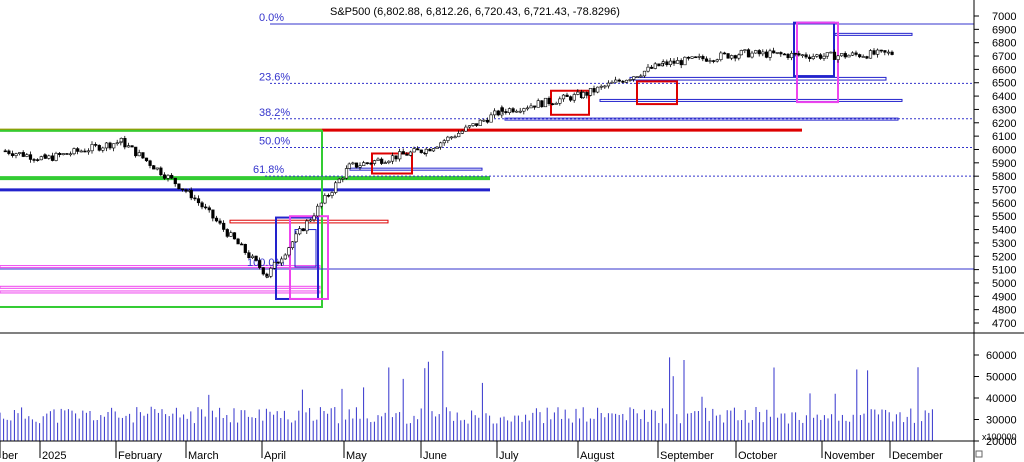 The height and width of the screenshot is (462, 1024). Describe the element at coordinates (1004, 311) in the screenshot. I see `price-tick-label: 4800` at that location.